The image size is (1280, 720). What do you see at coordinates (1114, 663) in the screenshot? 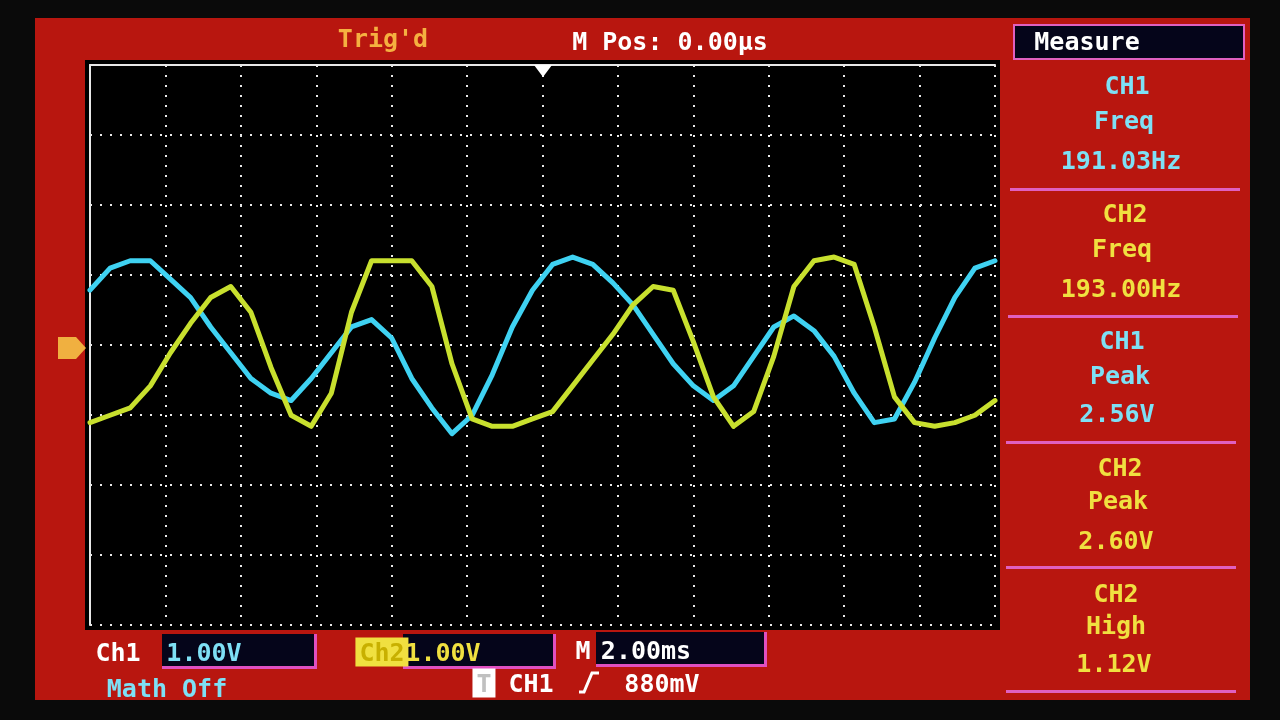
I see `text: 1.12V` at bounding box center [1114, 663].